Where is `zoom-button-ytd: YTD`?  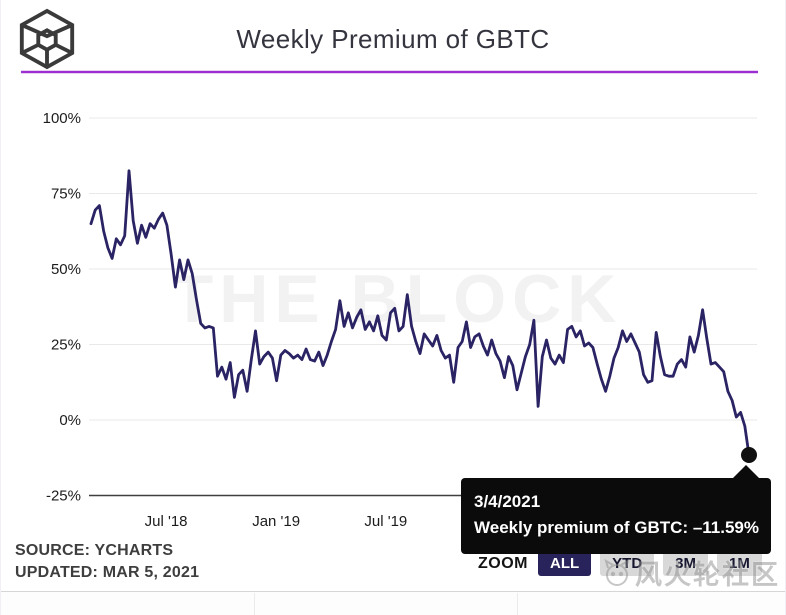
zoom-button-ytd: YTD is located at coordinates (627, 563).